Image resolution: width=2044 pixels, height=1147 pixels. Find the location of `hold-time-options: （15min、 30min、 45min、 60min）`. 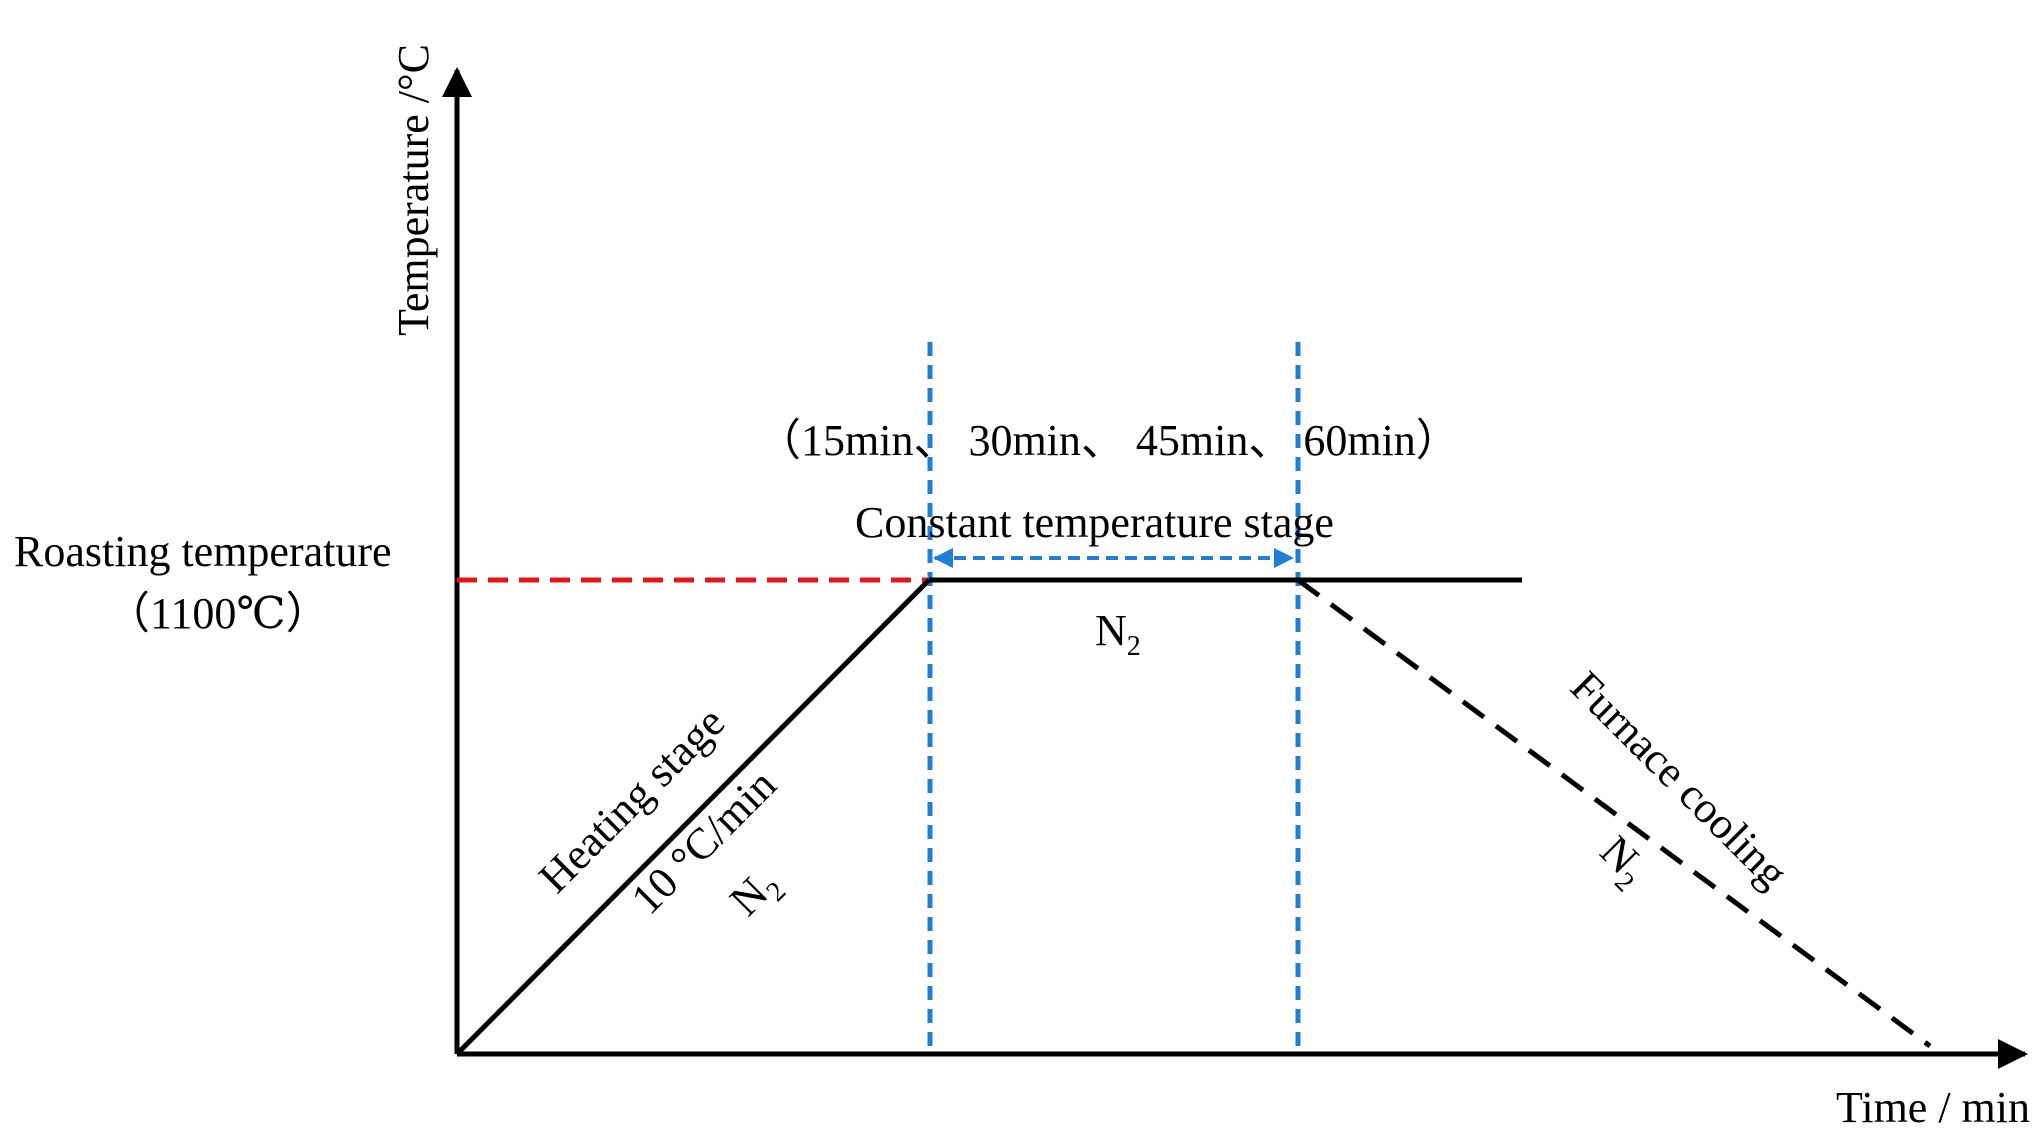

hold-time-options: （15min、 30min、 45min、 60min） is located at coordinates (1108, 440).